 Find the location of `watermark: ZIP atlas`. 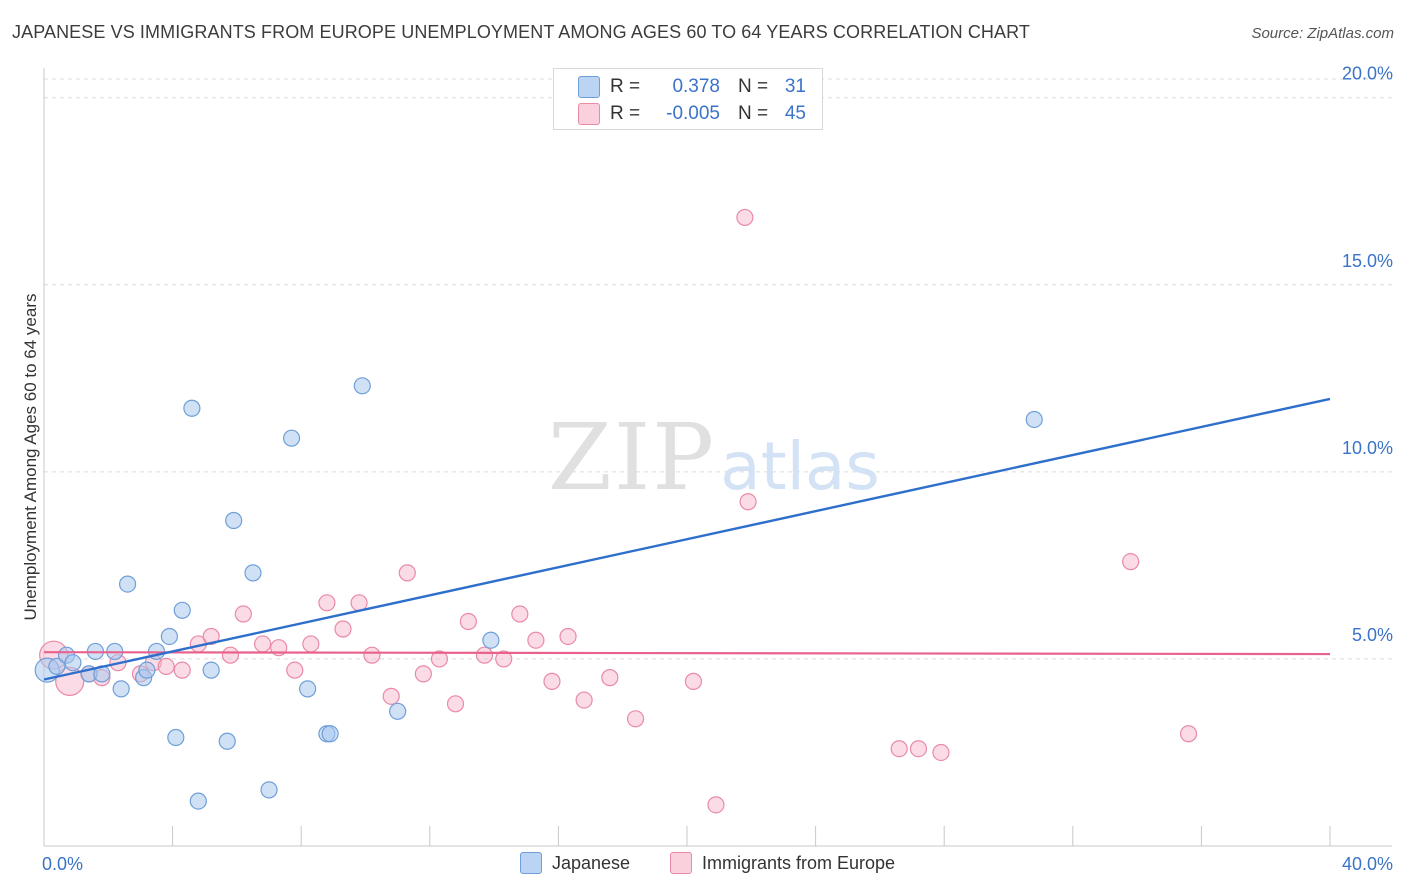

watermark: ZIP atlas is located at coordinates (714, 457).